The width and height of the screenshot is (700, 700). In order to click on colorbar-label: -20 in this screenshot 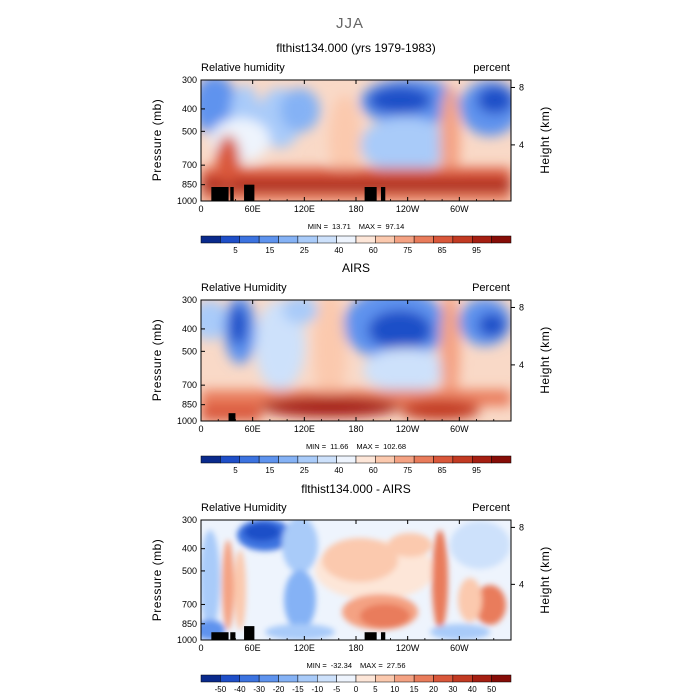, I will do `click(279, 689)`.